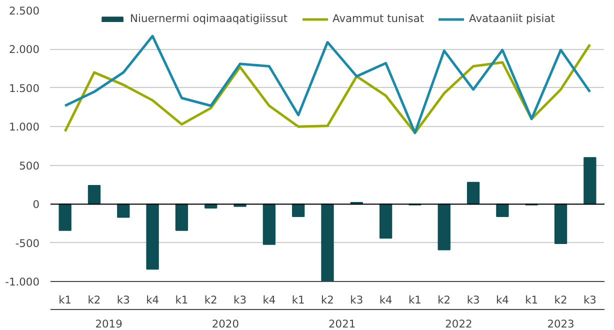 Image resolution: width=614 pixels, height=330 pixels. Describe the element at coordinates (36, 205) in the screenshot. I see `y-tick-label: 0` at that location.